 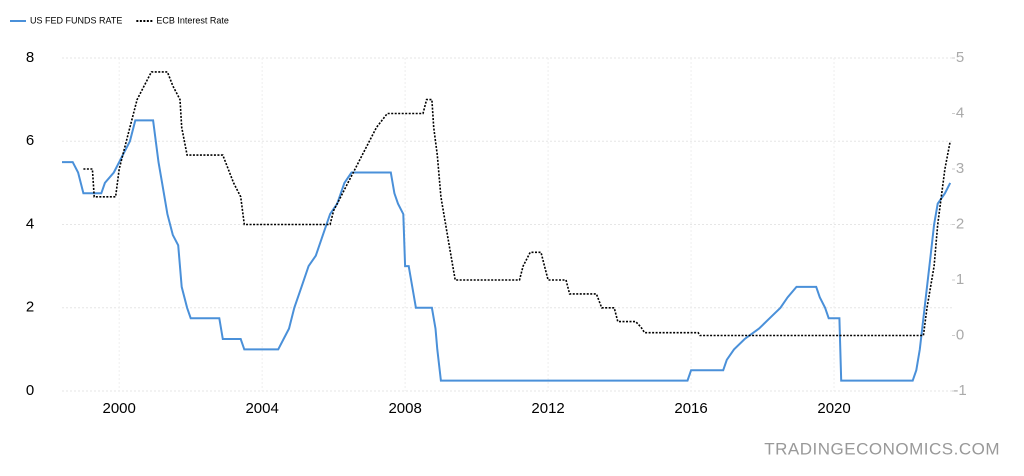 I want to click on x-tick-label: 2020, so click(x=833, y=408).